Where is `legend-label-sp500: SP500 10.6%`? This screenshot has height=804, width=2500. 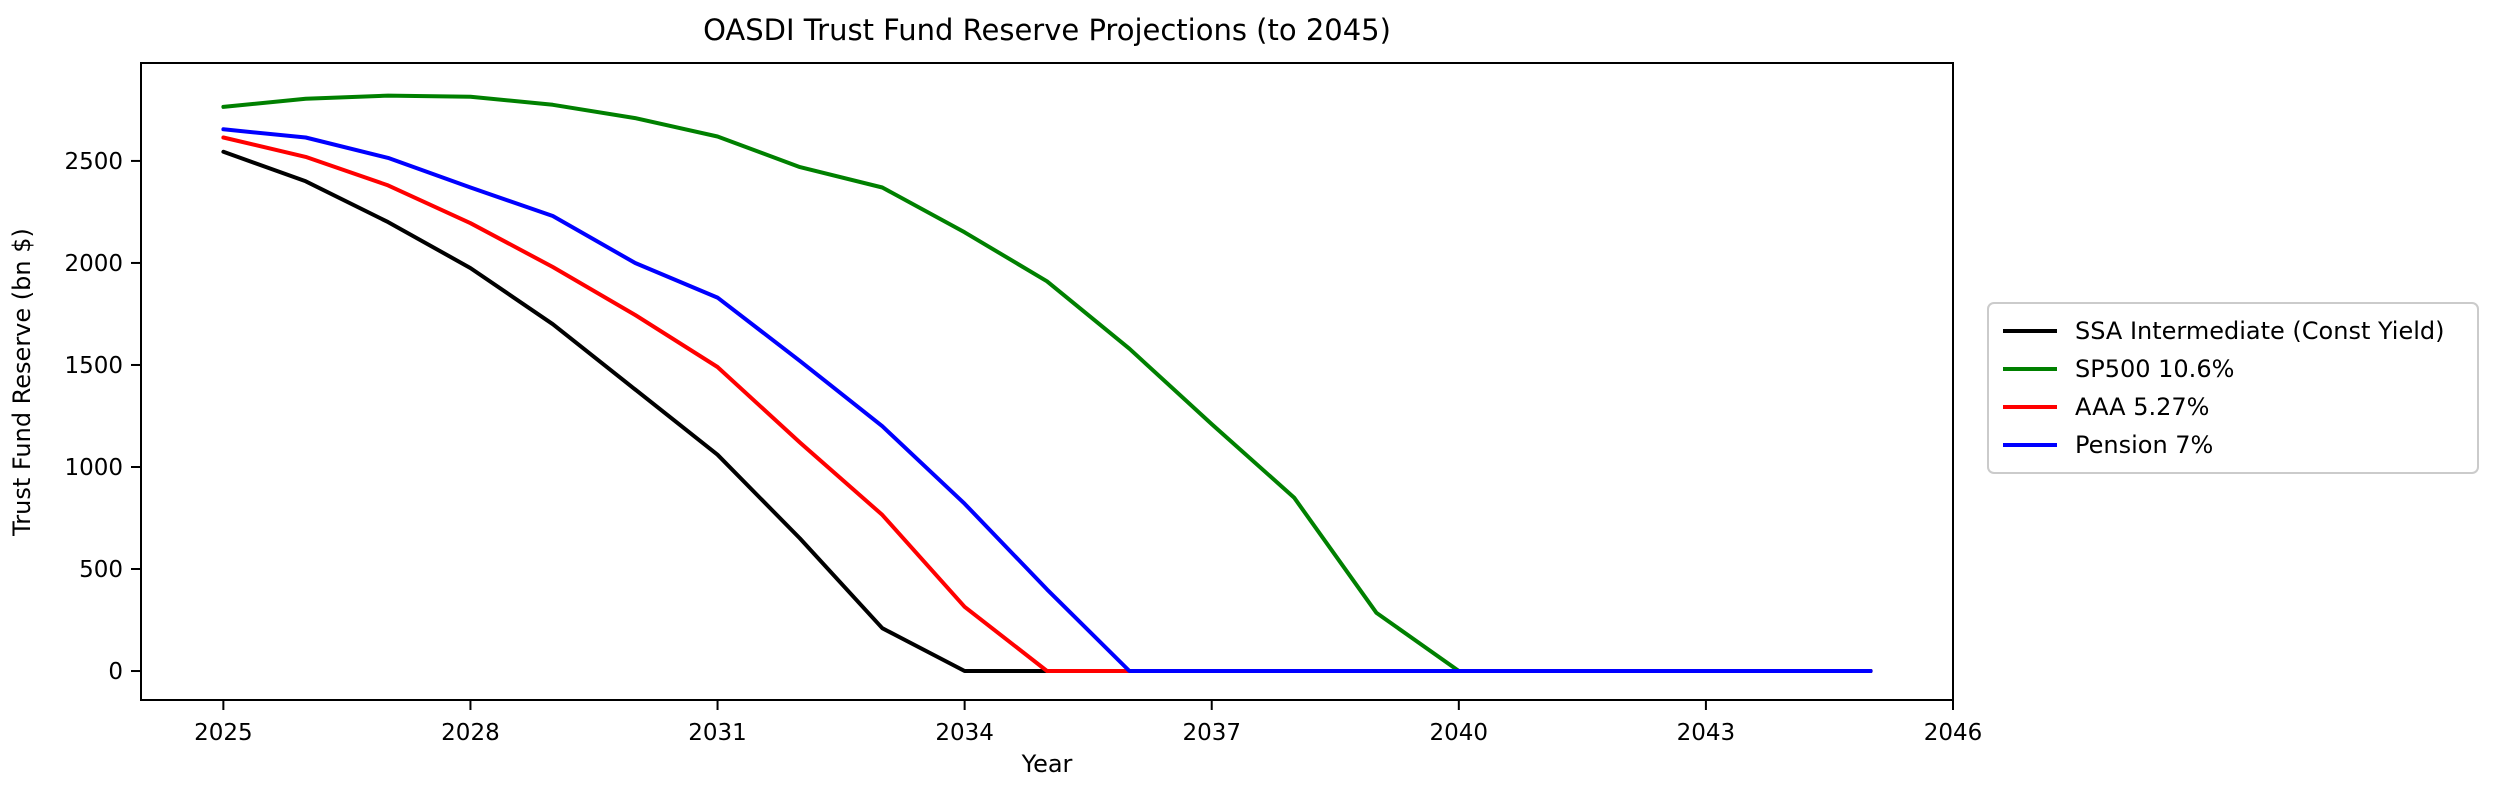
legend-label-sp500: SP500 10.6% is located at coordinates (2155, 369).